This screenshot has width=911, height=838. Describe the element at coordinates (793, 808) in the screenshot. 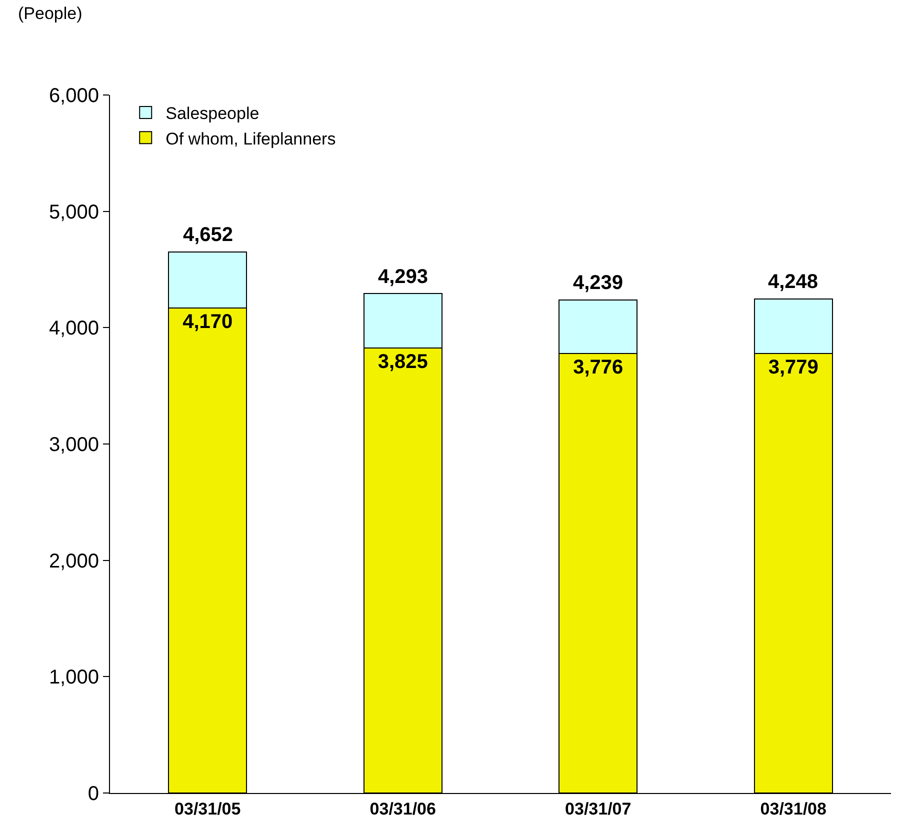

I see `x-tick-label: 03/31/08` at that location.